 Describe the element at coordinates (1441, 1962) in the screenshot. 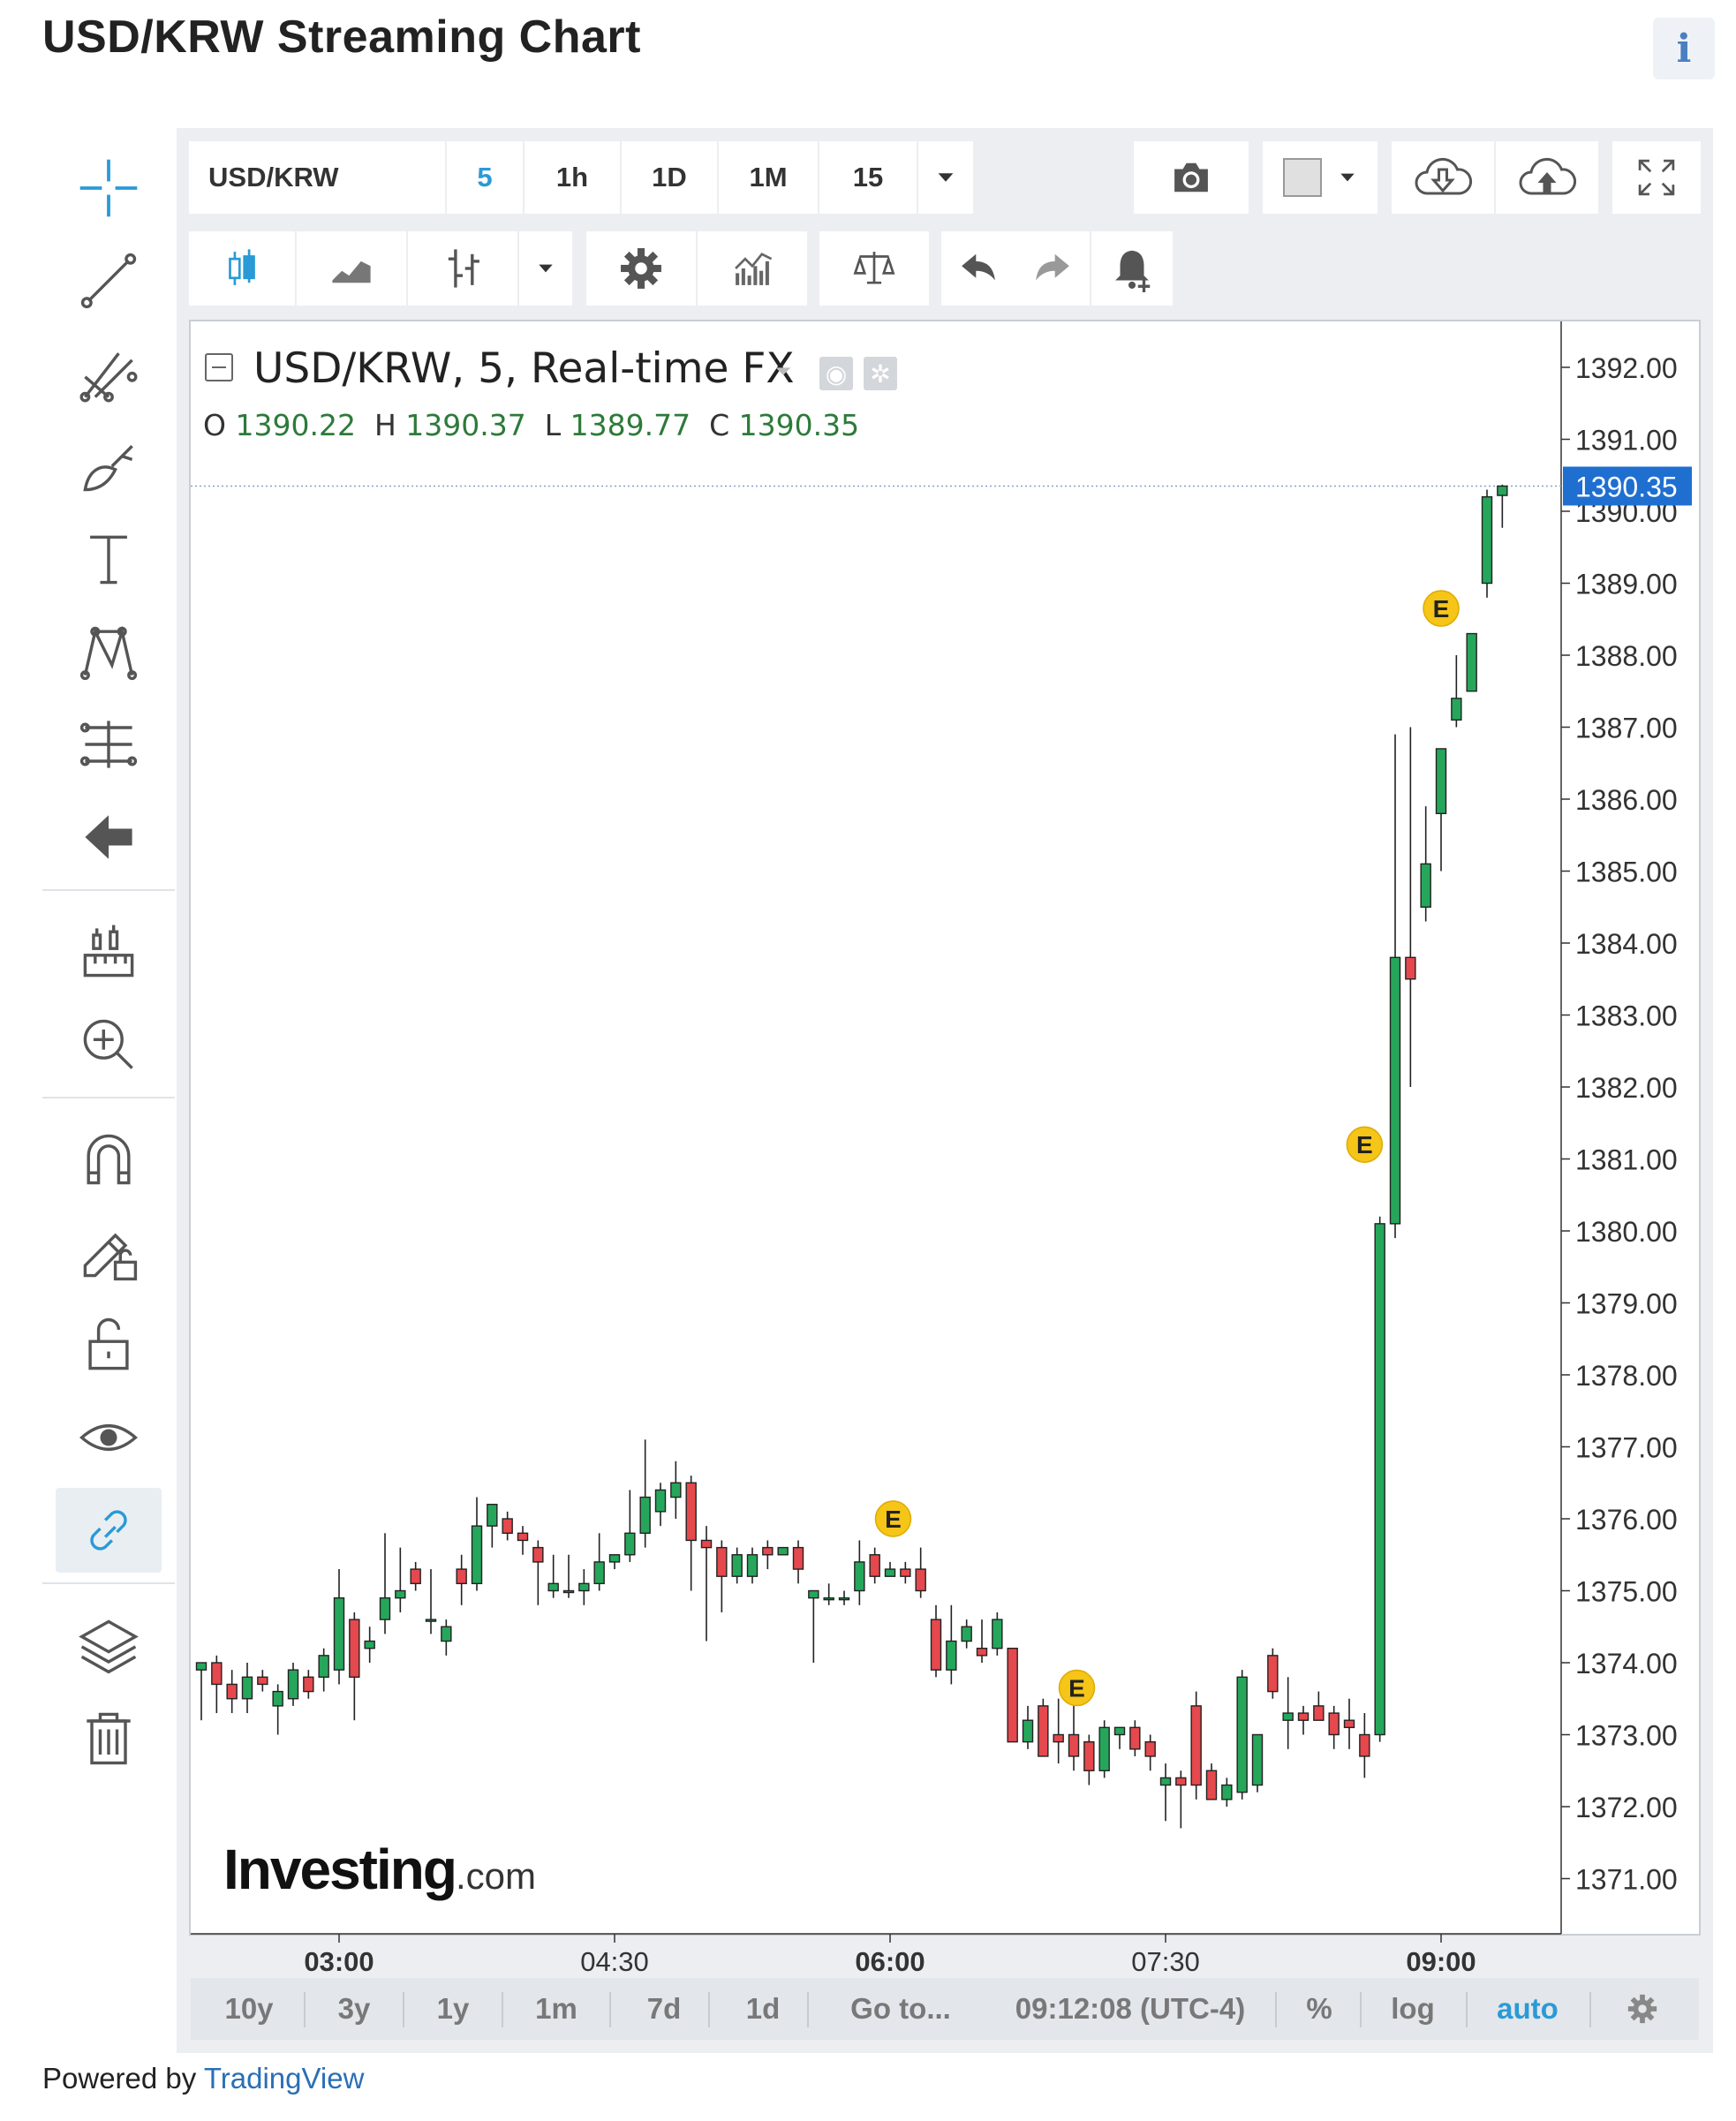

I see `x-tick-label: 09:00` at that location.